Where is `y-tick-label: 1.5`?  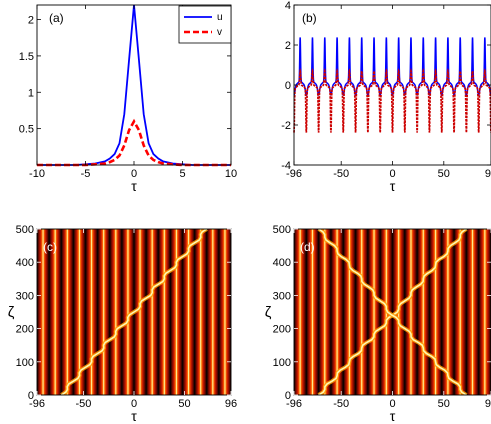 y-tick-label: 1.5 is located at coordinates (26, 57).